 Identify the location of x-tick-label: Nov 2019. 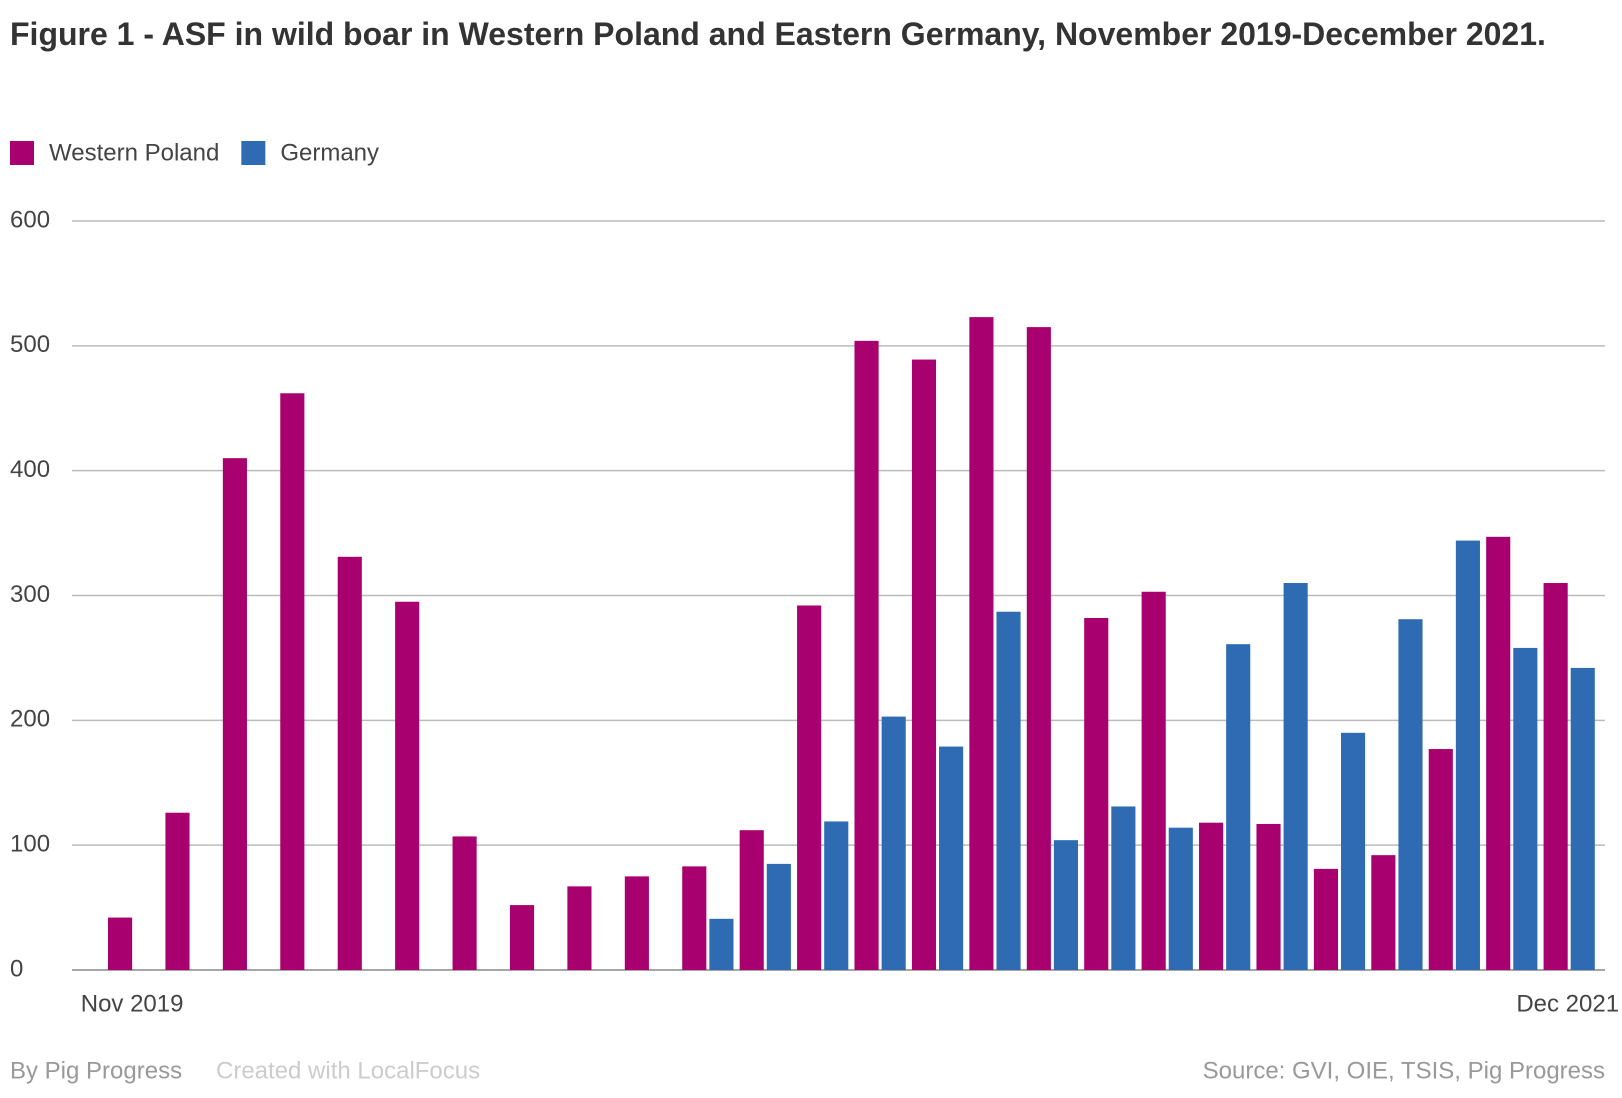
(132, 1003).